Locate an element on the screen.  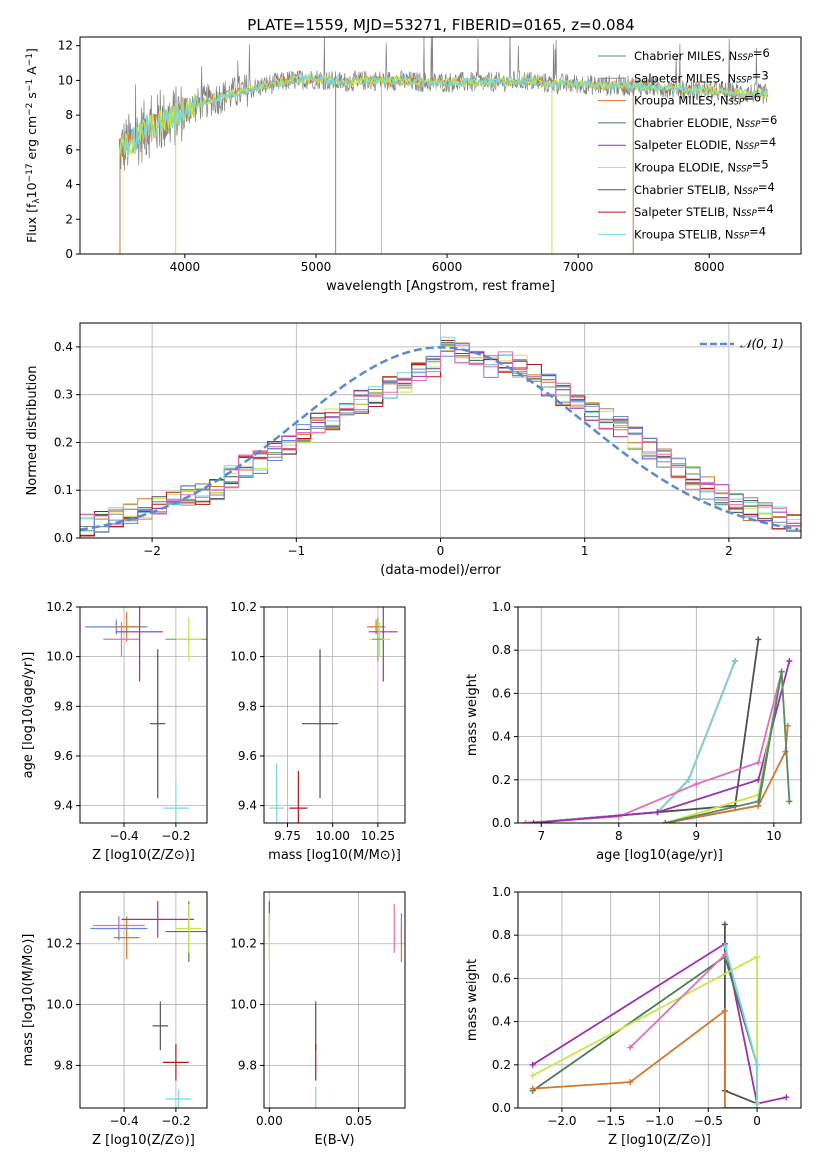
x-axis-label: Z [log10(Z/Z⊙)] is located at coordinates (143, 1140).